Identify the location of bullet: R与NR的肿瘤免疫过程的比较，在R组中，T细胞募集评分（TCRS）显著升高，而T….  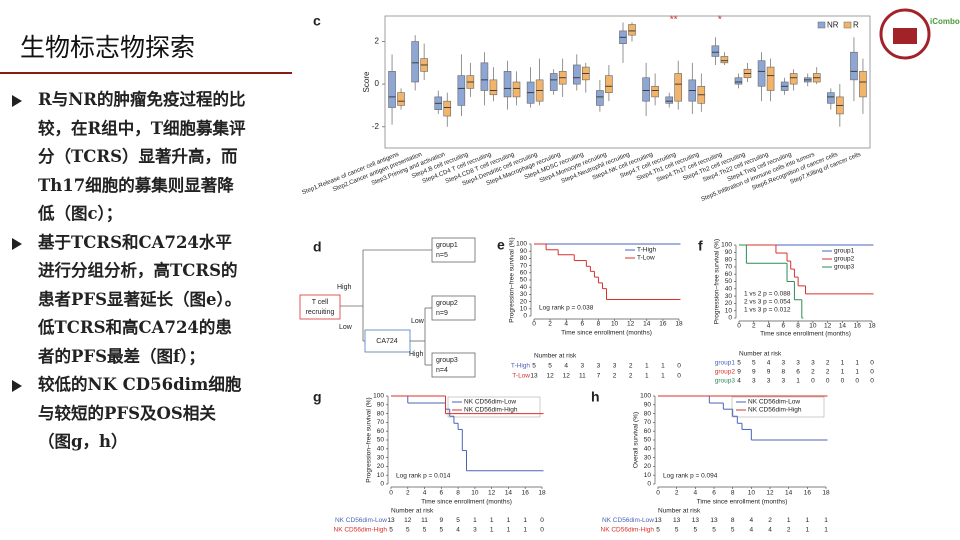
(128, 157).